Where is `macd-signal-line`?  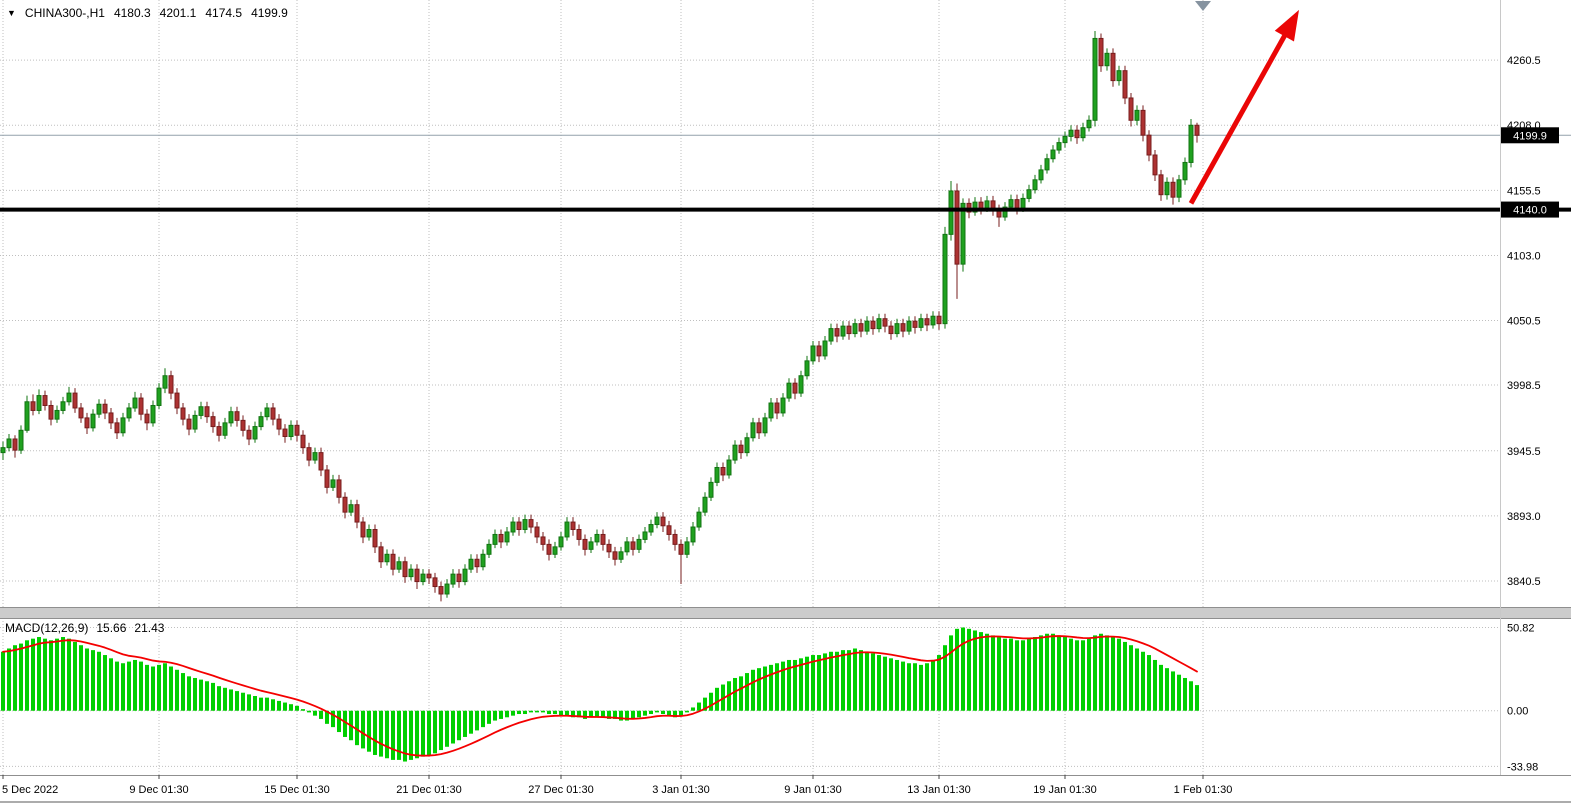
macd-signal-line is located at coordinates (600, 696).